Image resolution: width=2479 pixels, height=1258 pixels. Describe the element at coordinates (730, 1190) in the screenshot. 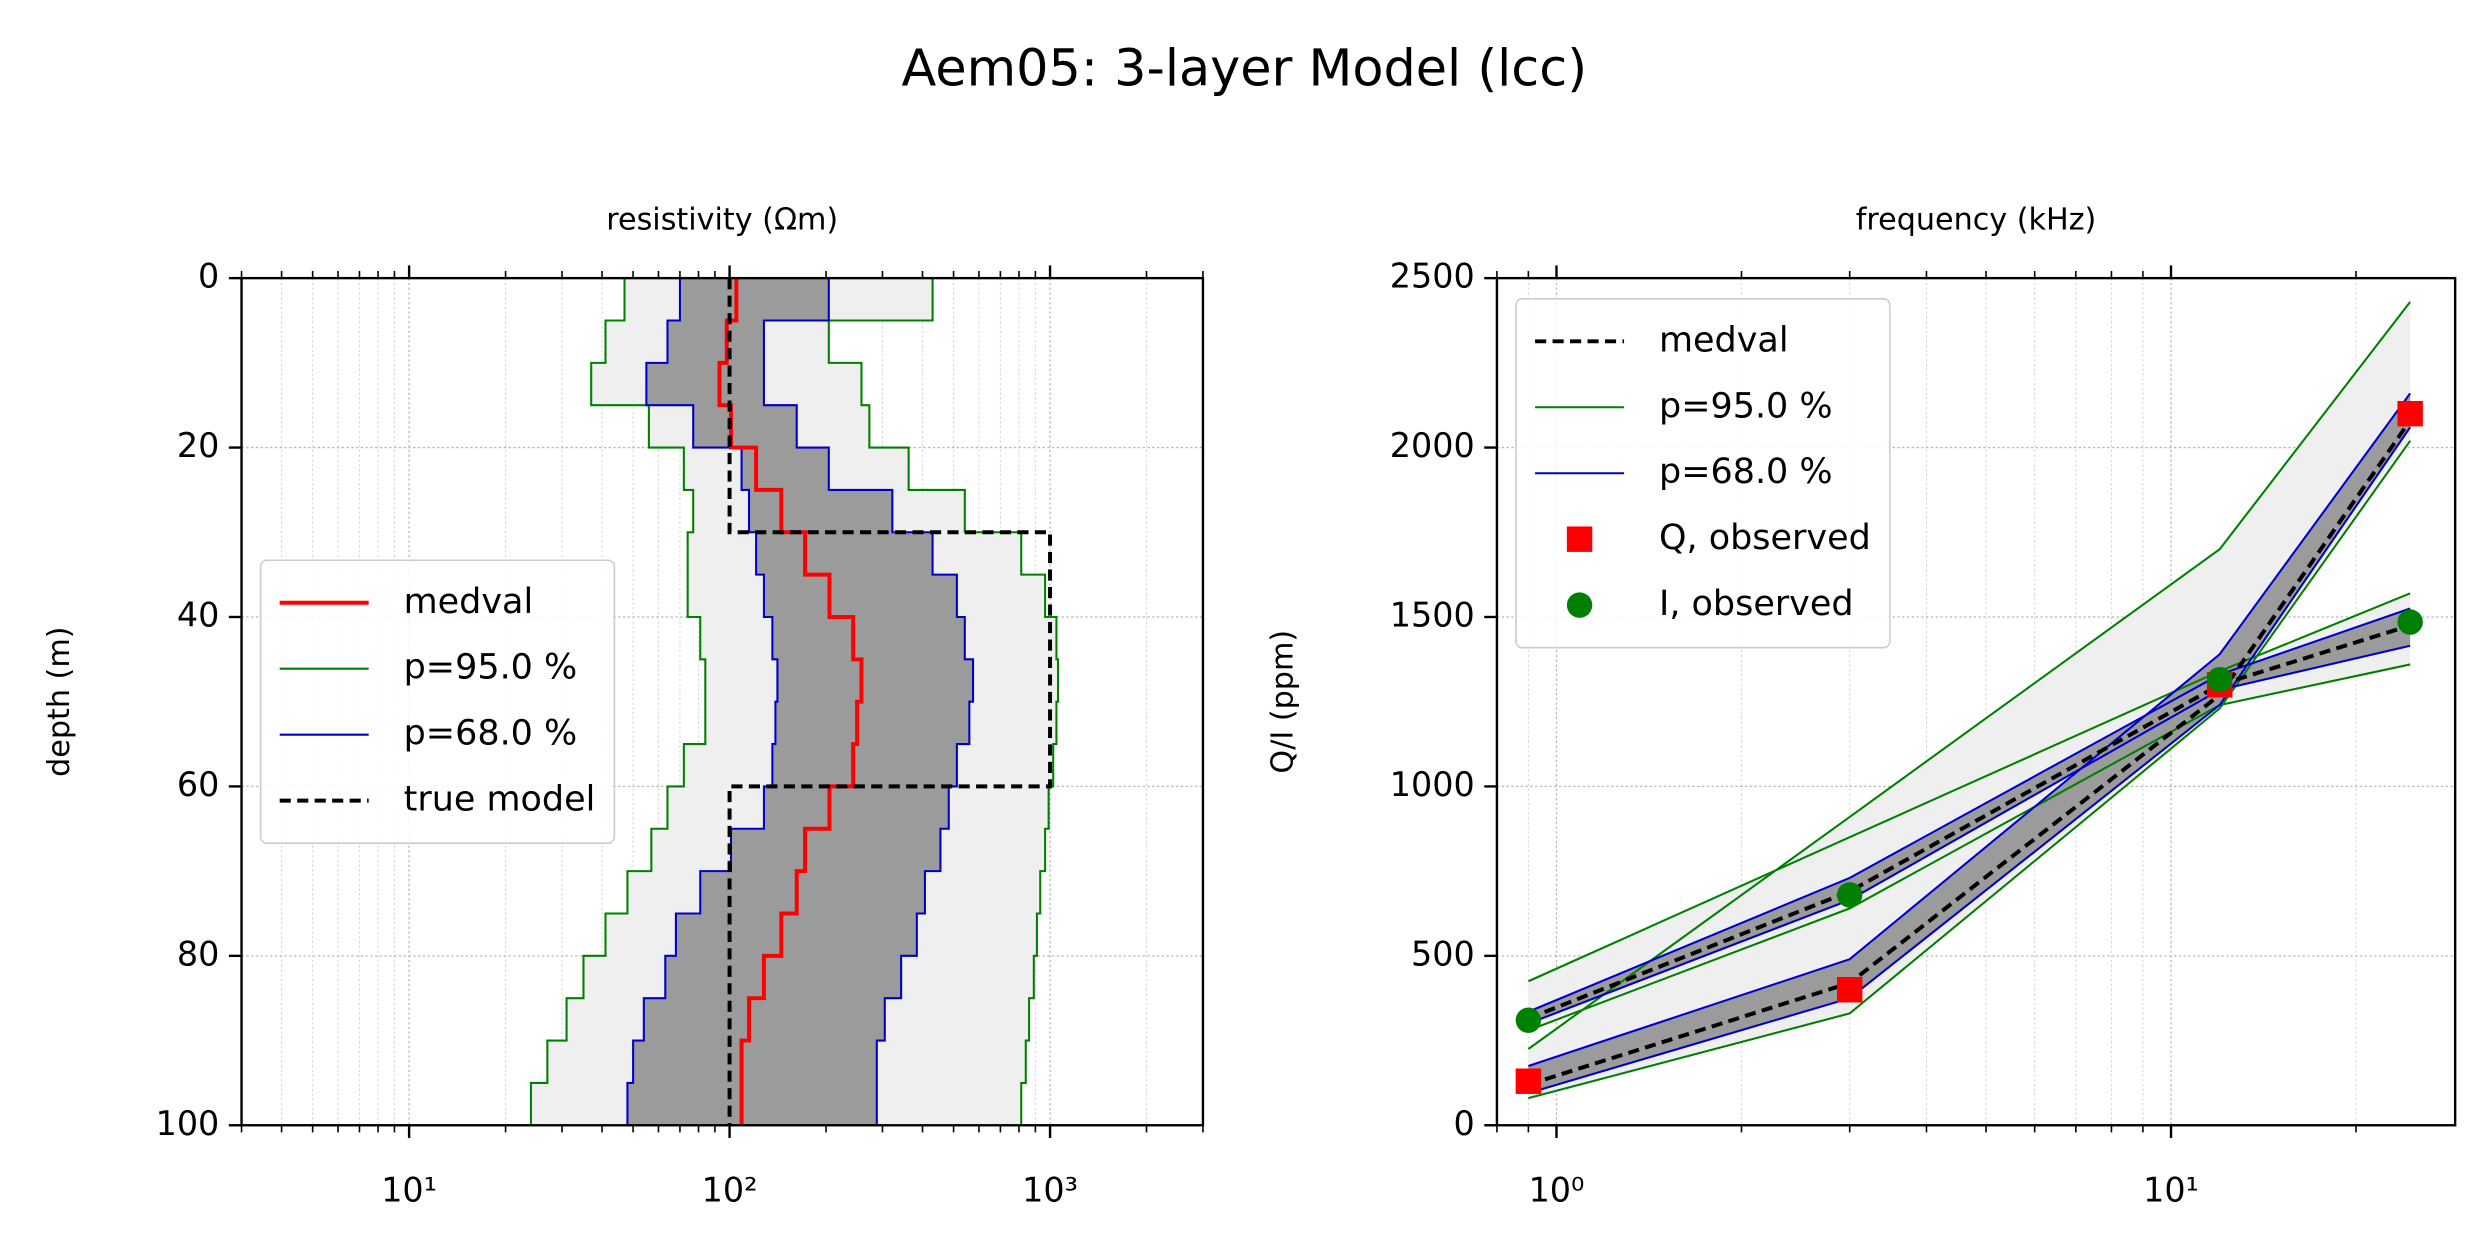

I see `x-tick-label: 10²` at that location.